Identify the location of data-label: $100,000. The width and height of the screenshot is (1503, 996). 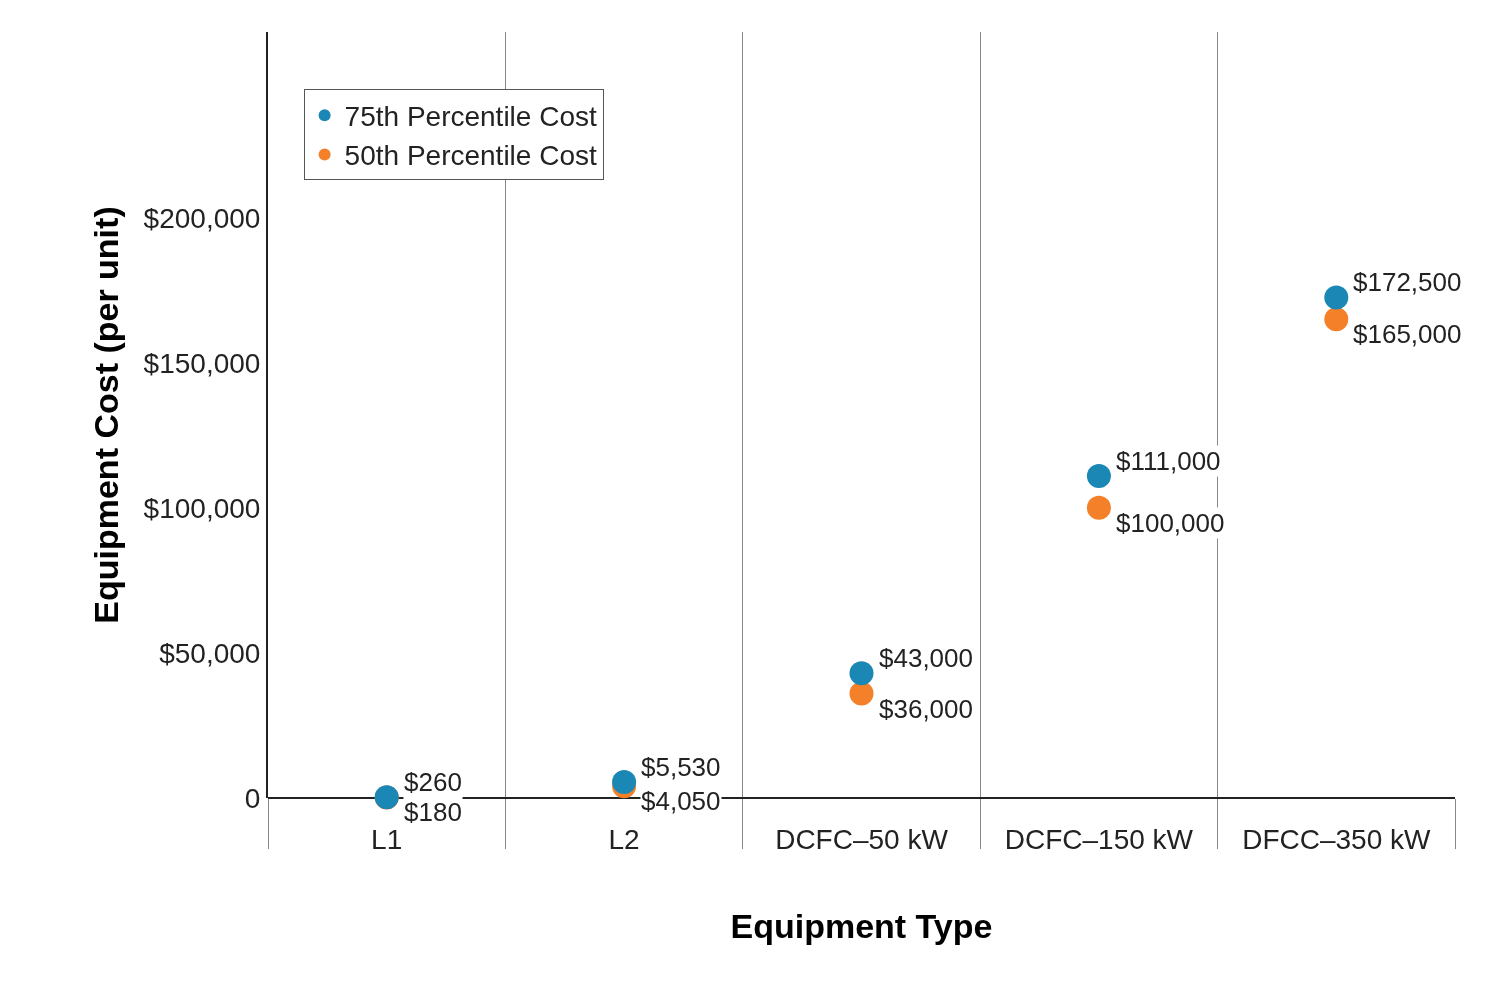
(1170, 523).